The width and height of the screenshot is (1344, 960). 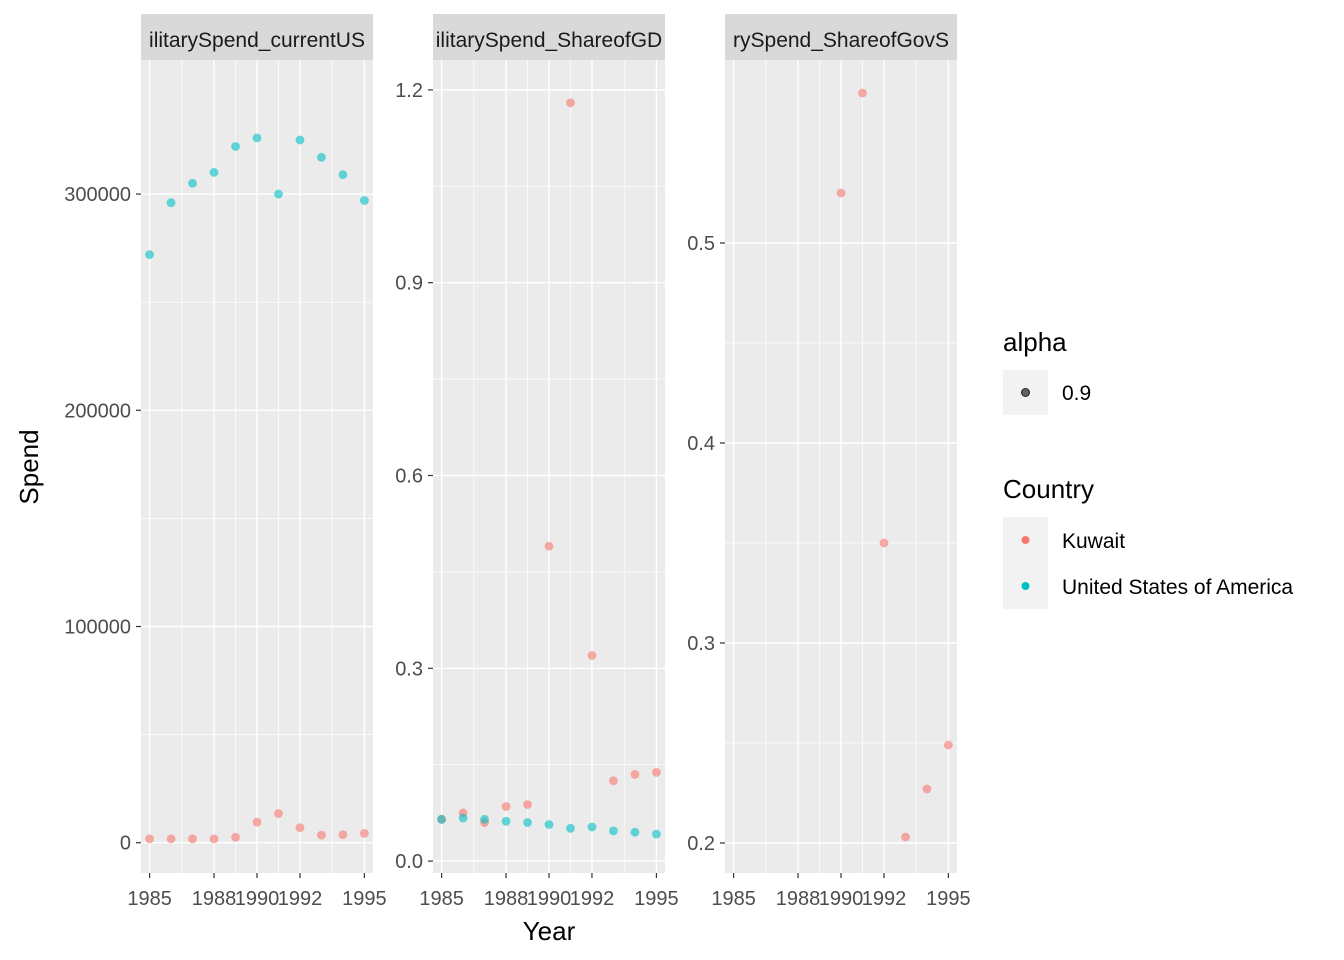 What do you see at coordinates (29, 466) in the screenshot?
I see `y-axis-title: Spend` at bounding box center [29, 466].